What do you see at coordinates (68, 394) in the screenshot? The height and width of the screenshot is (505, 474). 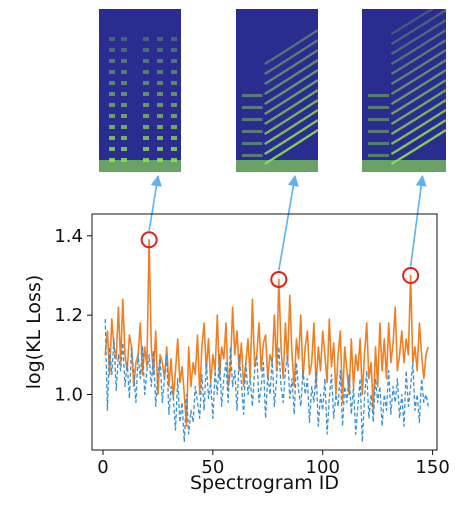 I see `y-tick-label: 1.0` at bounding box center [68, 394].